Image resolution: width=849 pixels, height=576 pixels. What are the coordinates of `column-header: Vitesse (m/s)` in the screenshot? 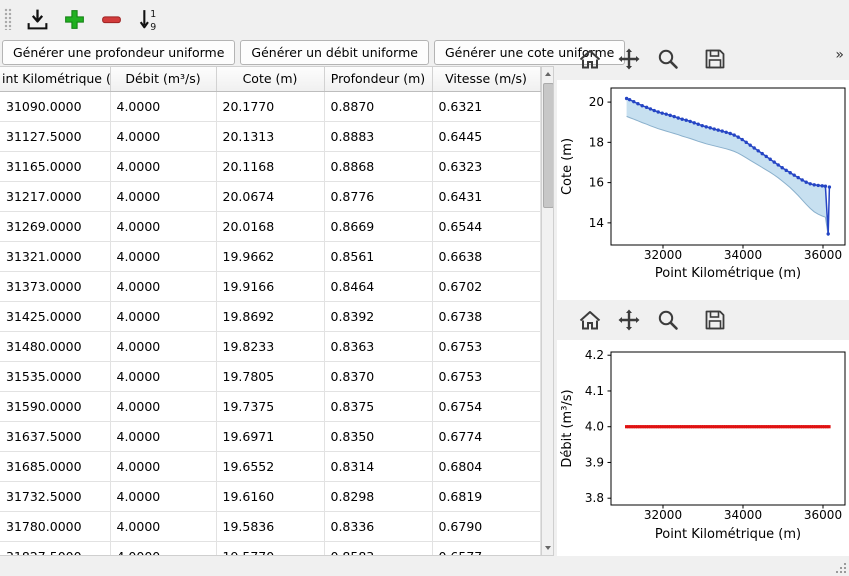 It's located at (486, 79).